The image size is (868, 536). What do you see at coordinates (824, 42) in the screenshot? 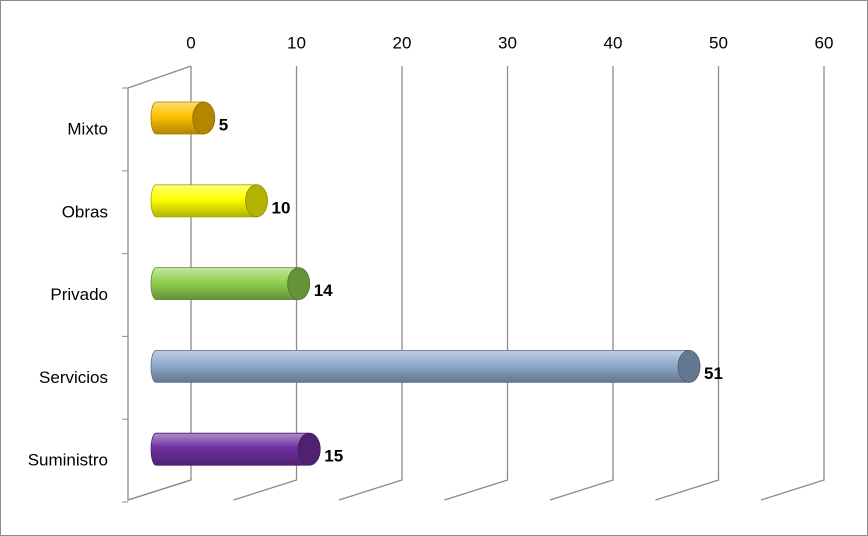
I see `x-tick-label: 60` at bounding box center [824, 42].